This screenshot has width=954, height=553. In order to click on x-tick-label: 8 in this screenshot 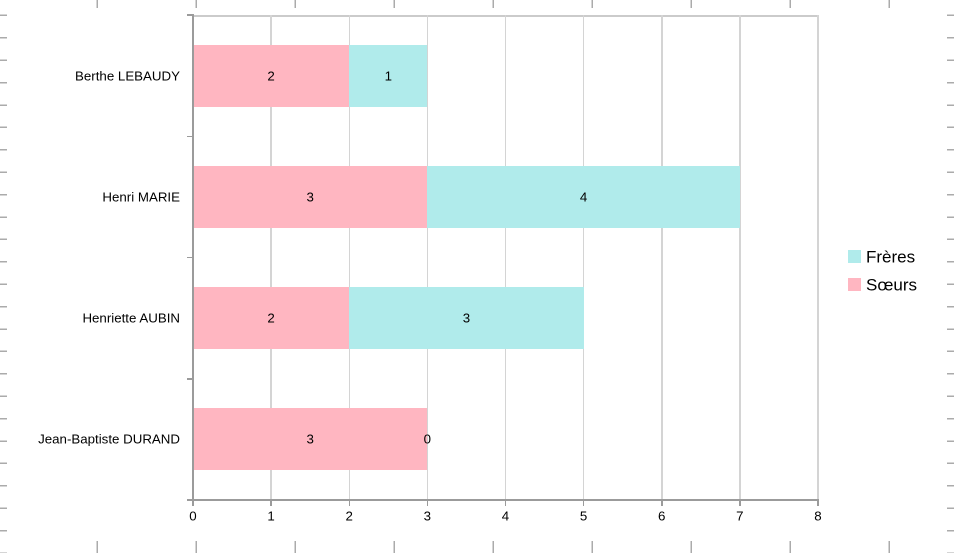, I will do `click(818, 516)`.